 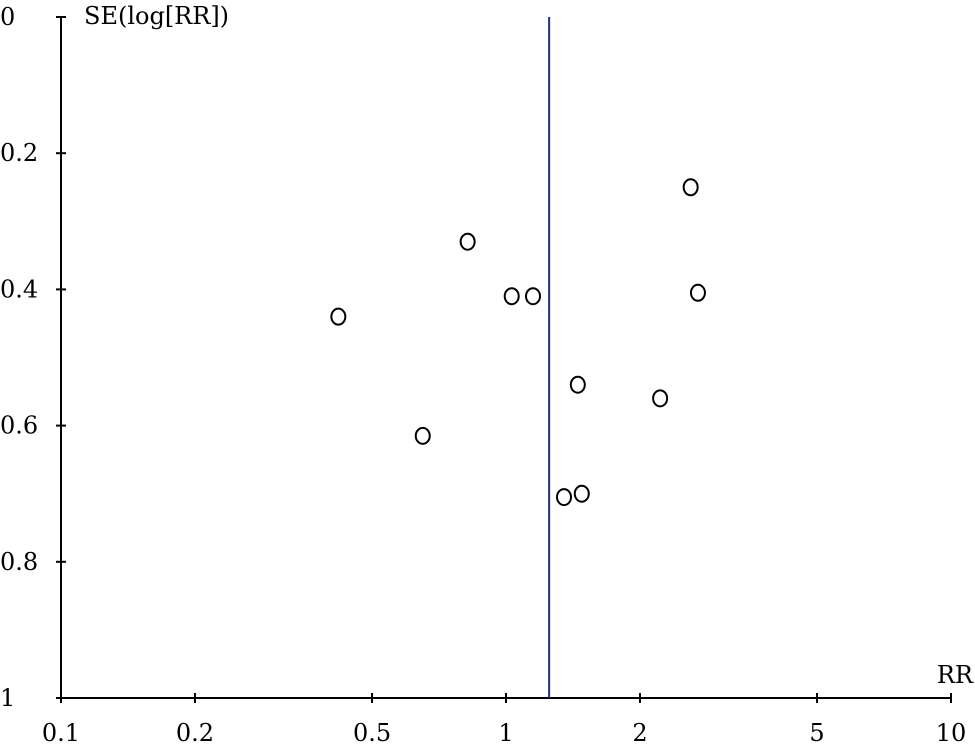 What do you see at coordinates (33, 357) in the screenshot?
I see `y-axis-ticks: 0 0.2 0.4 0.6 0.8 1` at bounding box center [33, 357].